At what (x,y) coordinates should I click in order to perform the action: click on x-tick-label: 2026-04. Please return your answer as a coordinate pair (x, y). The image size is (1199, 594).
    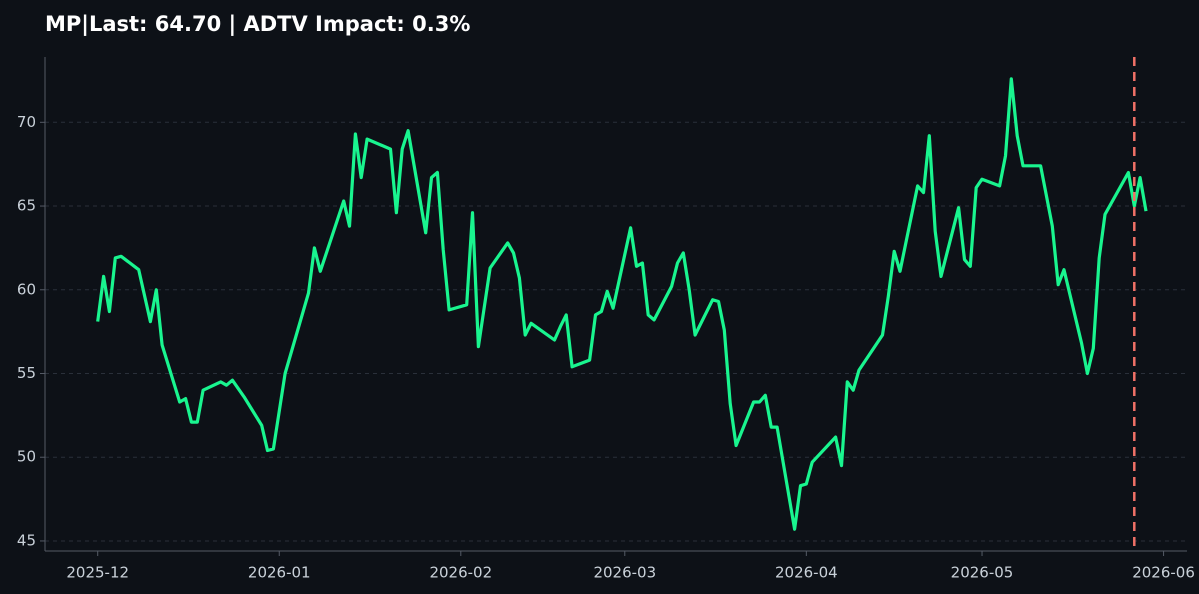
    Looking at the image, I should click on (806, 573).